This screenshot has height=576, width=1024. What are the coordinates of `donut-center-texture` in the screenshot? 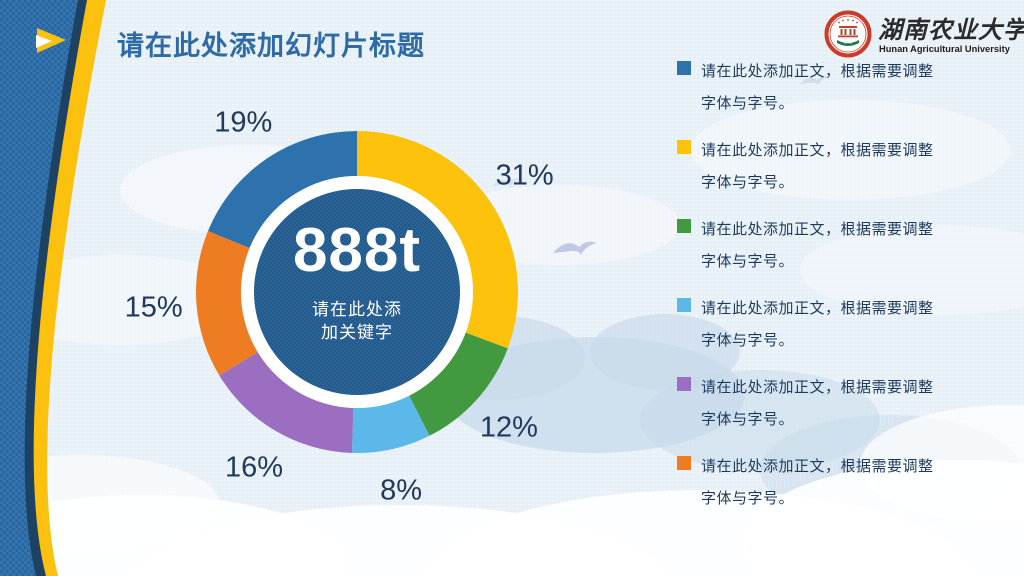 It's located at (357, 292).